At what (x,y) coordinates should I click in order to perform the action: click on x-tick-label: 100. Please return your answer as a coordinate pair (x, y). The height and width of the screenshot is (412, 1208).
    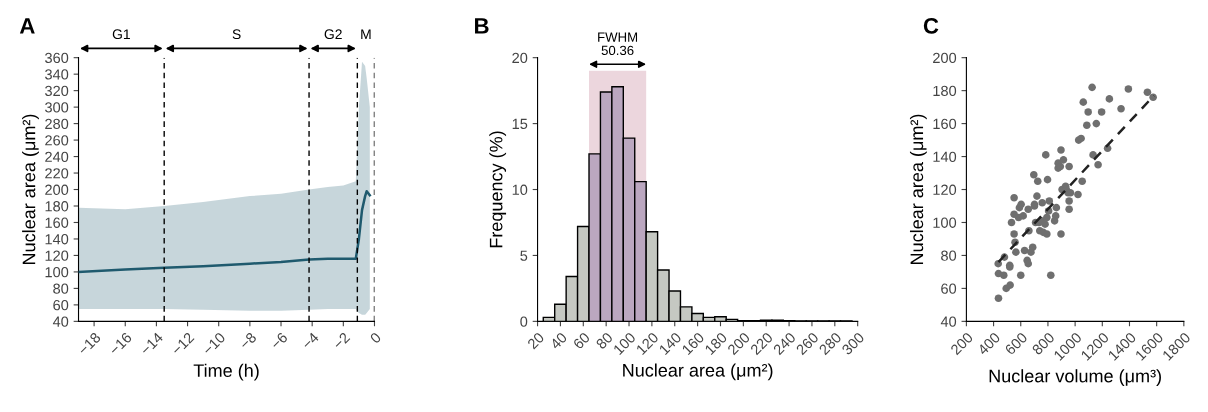
    Looking at the image, I should click on (624, 343).